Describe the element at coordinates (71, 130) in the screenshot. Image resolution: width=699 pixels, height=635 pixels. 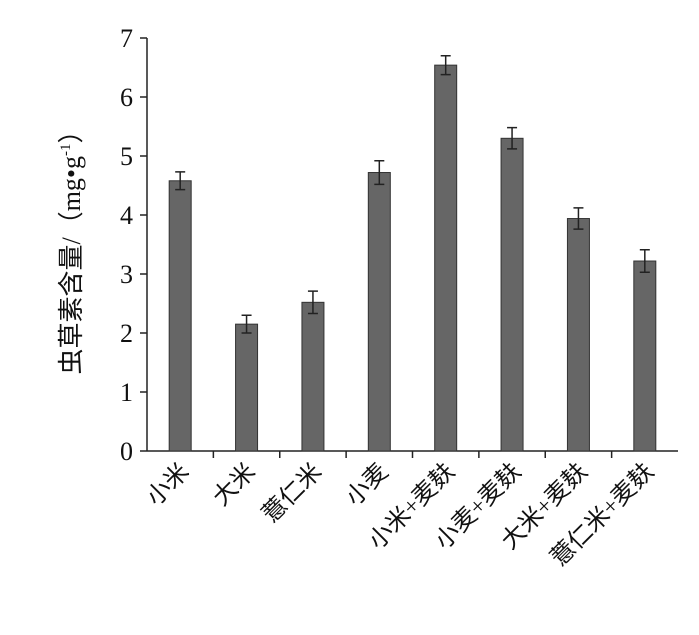
I see `y-label-end: ）` at that location.